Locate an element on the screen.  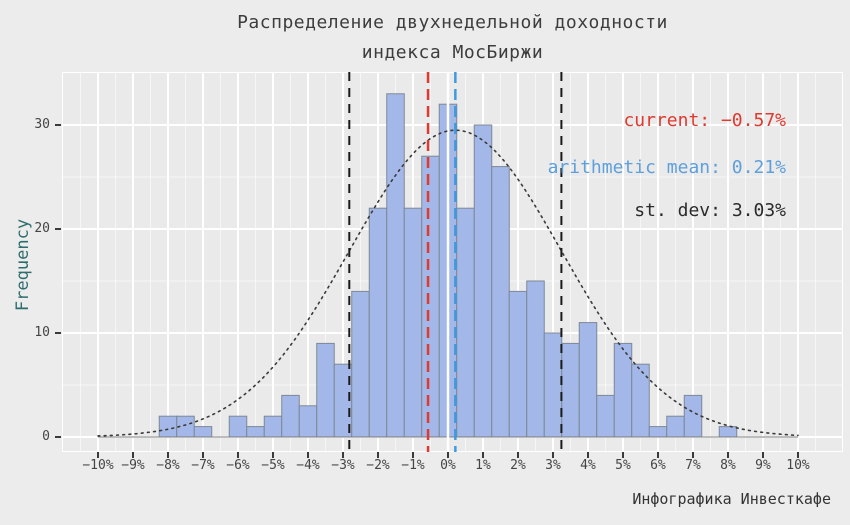
x-tick-label: −8% is located at coordinates (168, 465).